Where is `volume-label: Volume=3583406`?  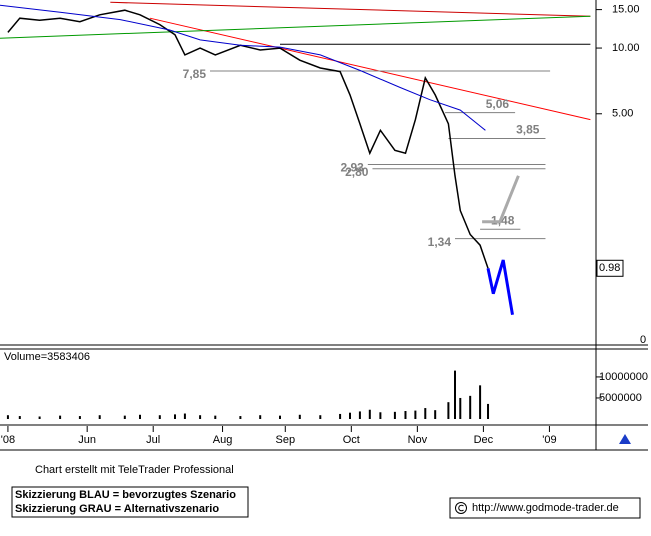
volume-label: Volume=3583406 is located at coordinates (47, 357).